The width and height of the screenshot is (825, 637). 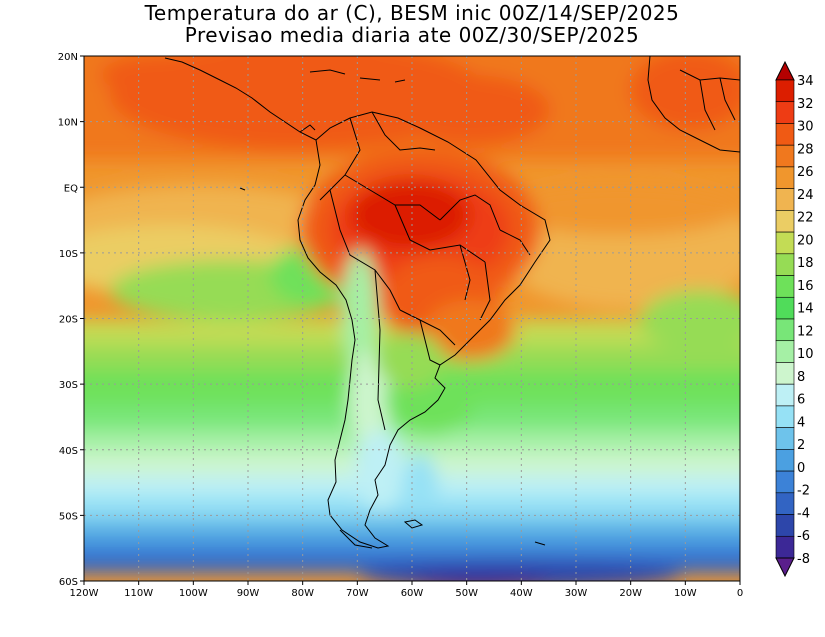 I want to click on x-tick-label: 60W, so click(x=412, y=593).